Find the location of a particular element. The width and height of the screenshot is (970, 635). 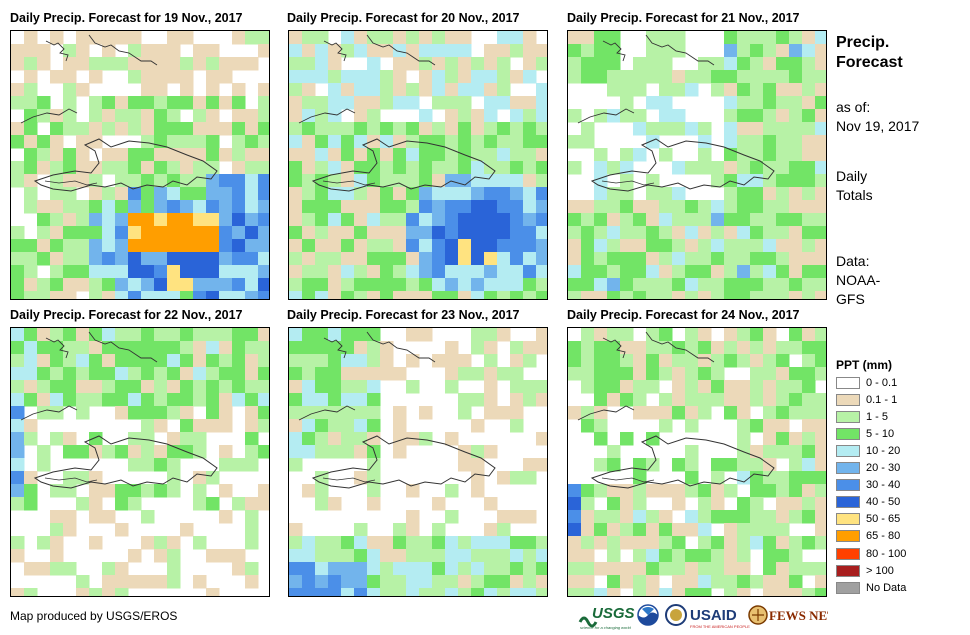

side-title-line2: Forecast is located at coordinates (869, 62).